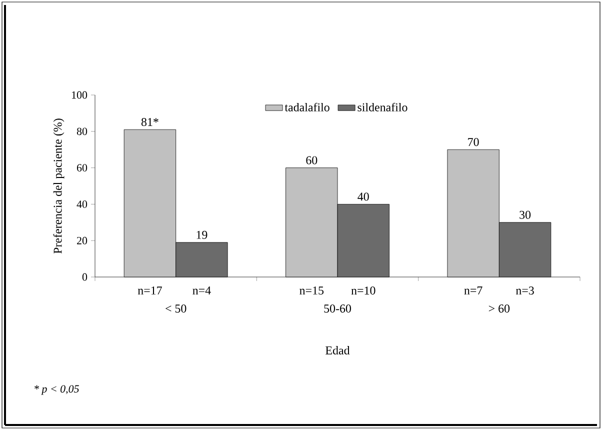 The width and height of the screenshot is (602, 430). Describe the element at coordinates (312, 160) in the screenshot. I see `data-label: 60` at that location.